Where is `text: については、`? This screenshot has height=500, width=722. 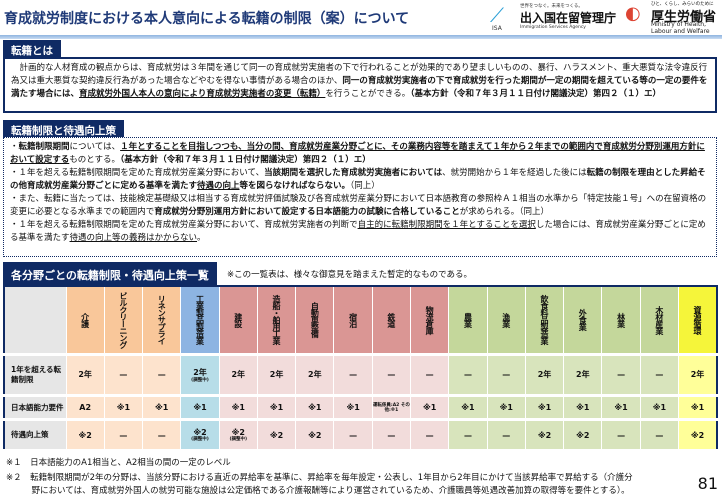
text: については、 is located at coordinates (95, 147).